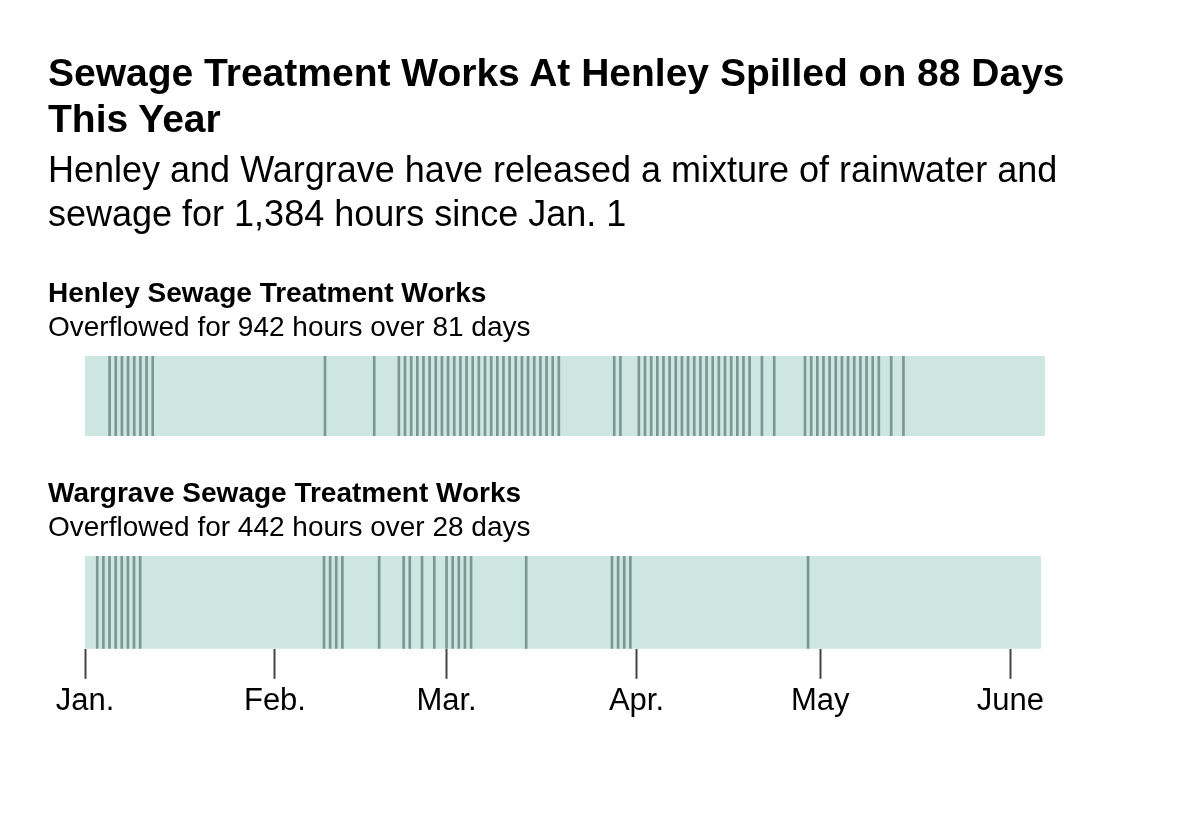 This screenshot has width=1200, height=835. What do you see at coordinates (1010, 699) in the screenshot?
I see `x-tick-label: June` at bounding box center [1010, 699].